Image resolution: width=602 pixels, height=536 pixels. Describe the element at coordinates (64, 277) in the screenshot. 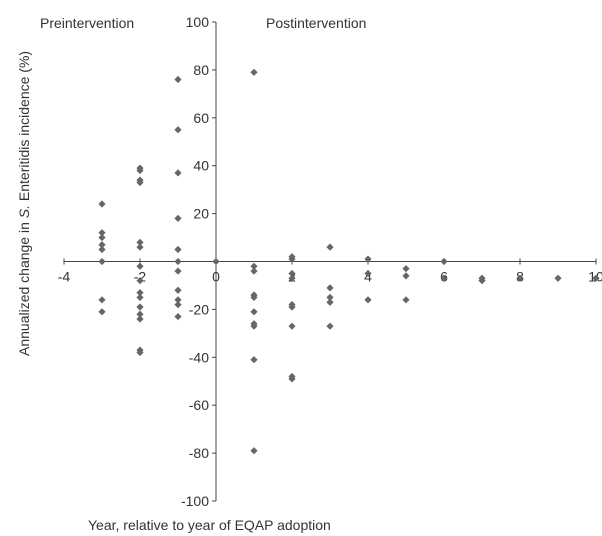

I see `x-tick-label: -4` at that location.